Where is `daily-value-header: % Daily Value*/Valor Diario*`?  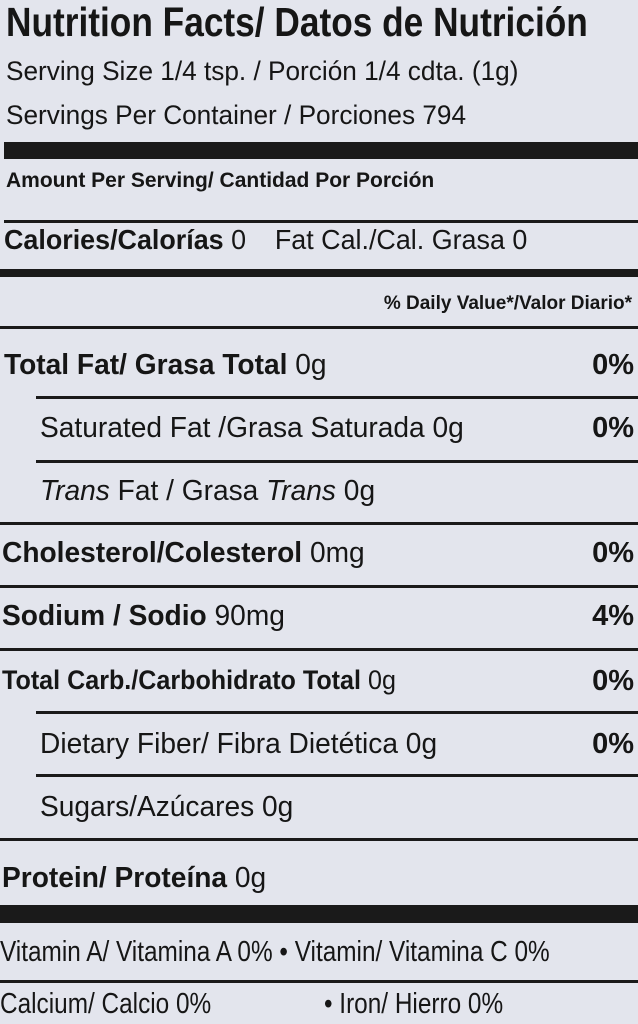 daily-value-header: % Daily Value*/Valor Diario* is located at coordinates (507, 303).